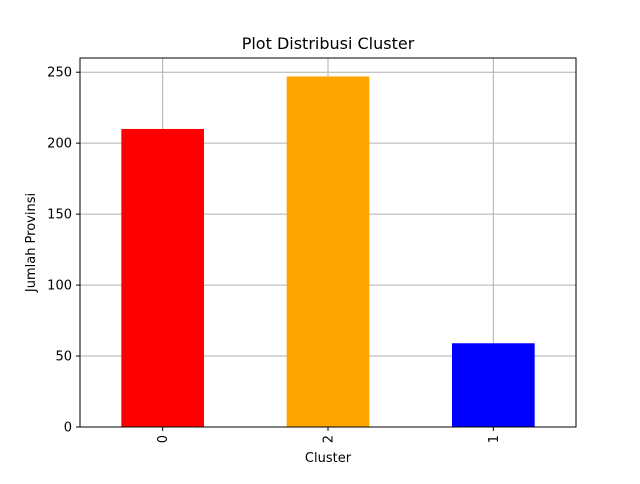 Image resolution: width=640 pixels, height=484 pixels. What do you see at coordinates (68, 428) in the screenshot?
I see `y-tick-label: 0` at bounding box center [68, 428].